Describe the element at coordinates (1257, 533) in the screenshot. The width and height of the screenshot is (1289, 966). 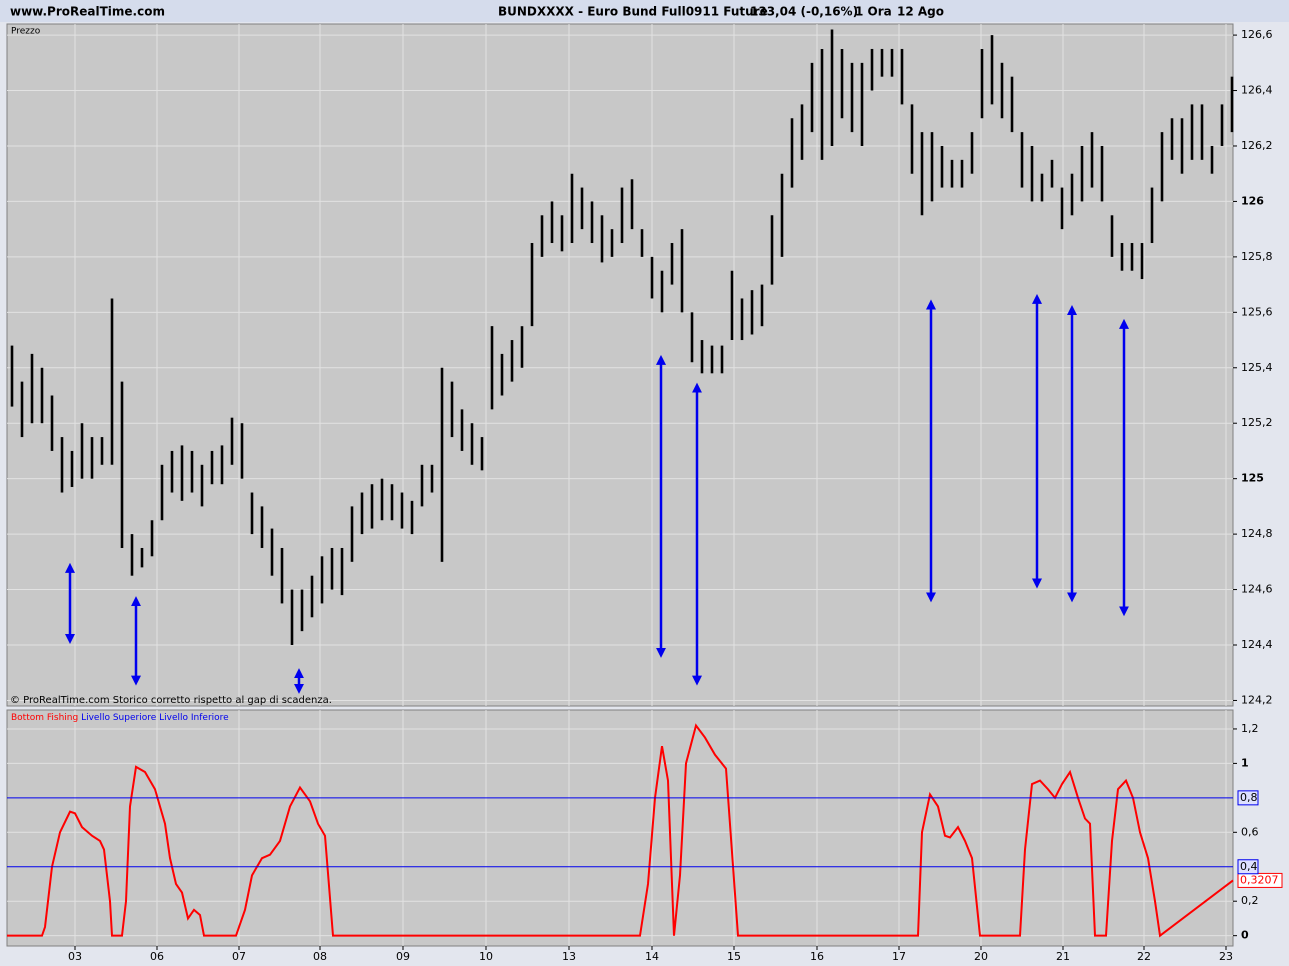
I see `y-tick-label: 124,8` at that location.